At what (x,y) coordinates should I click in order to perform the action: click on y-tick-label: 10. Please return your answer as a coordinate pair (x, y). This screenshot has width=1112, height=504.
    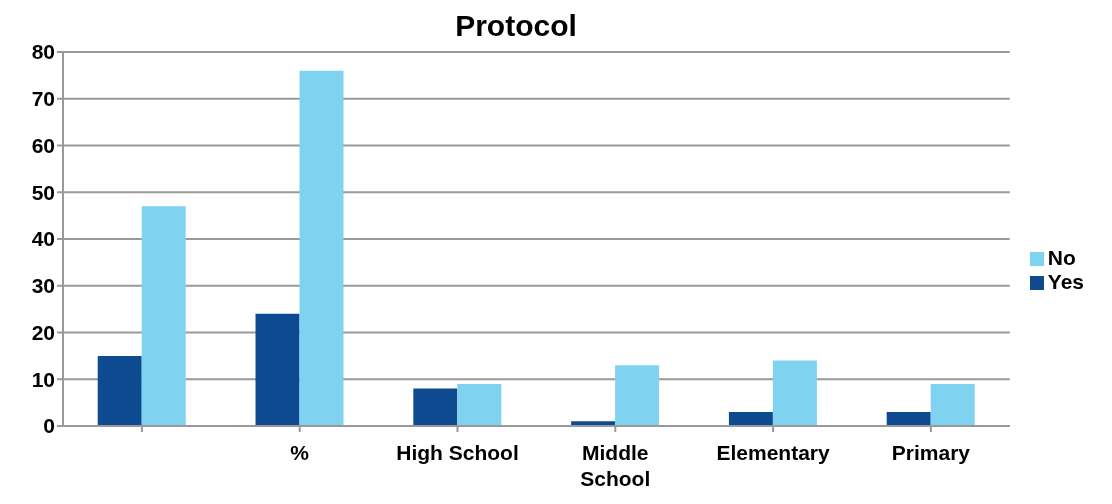
    Looking at the image, I should click on (43, 379).